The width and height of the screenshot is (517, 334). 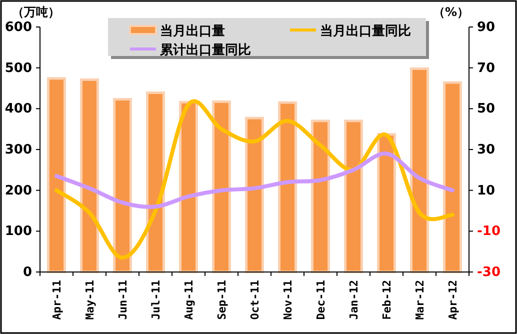 What do you see at coordinates (255, 300) in the screenshot?
I see `x-tick-label: Oct-11` at bounding box center [255, 300].